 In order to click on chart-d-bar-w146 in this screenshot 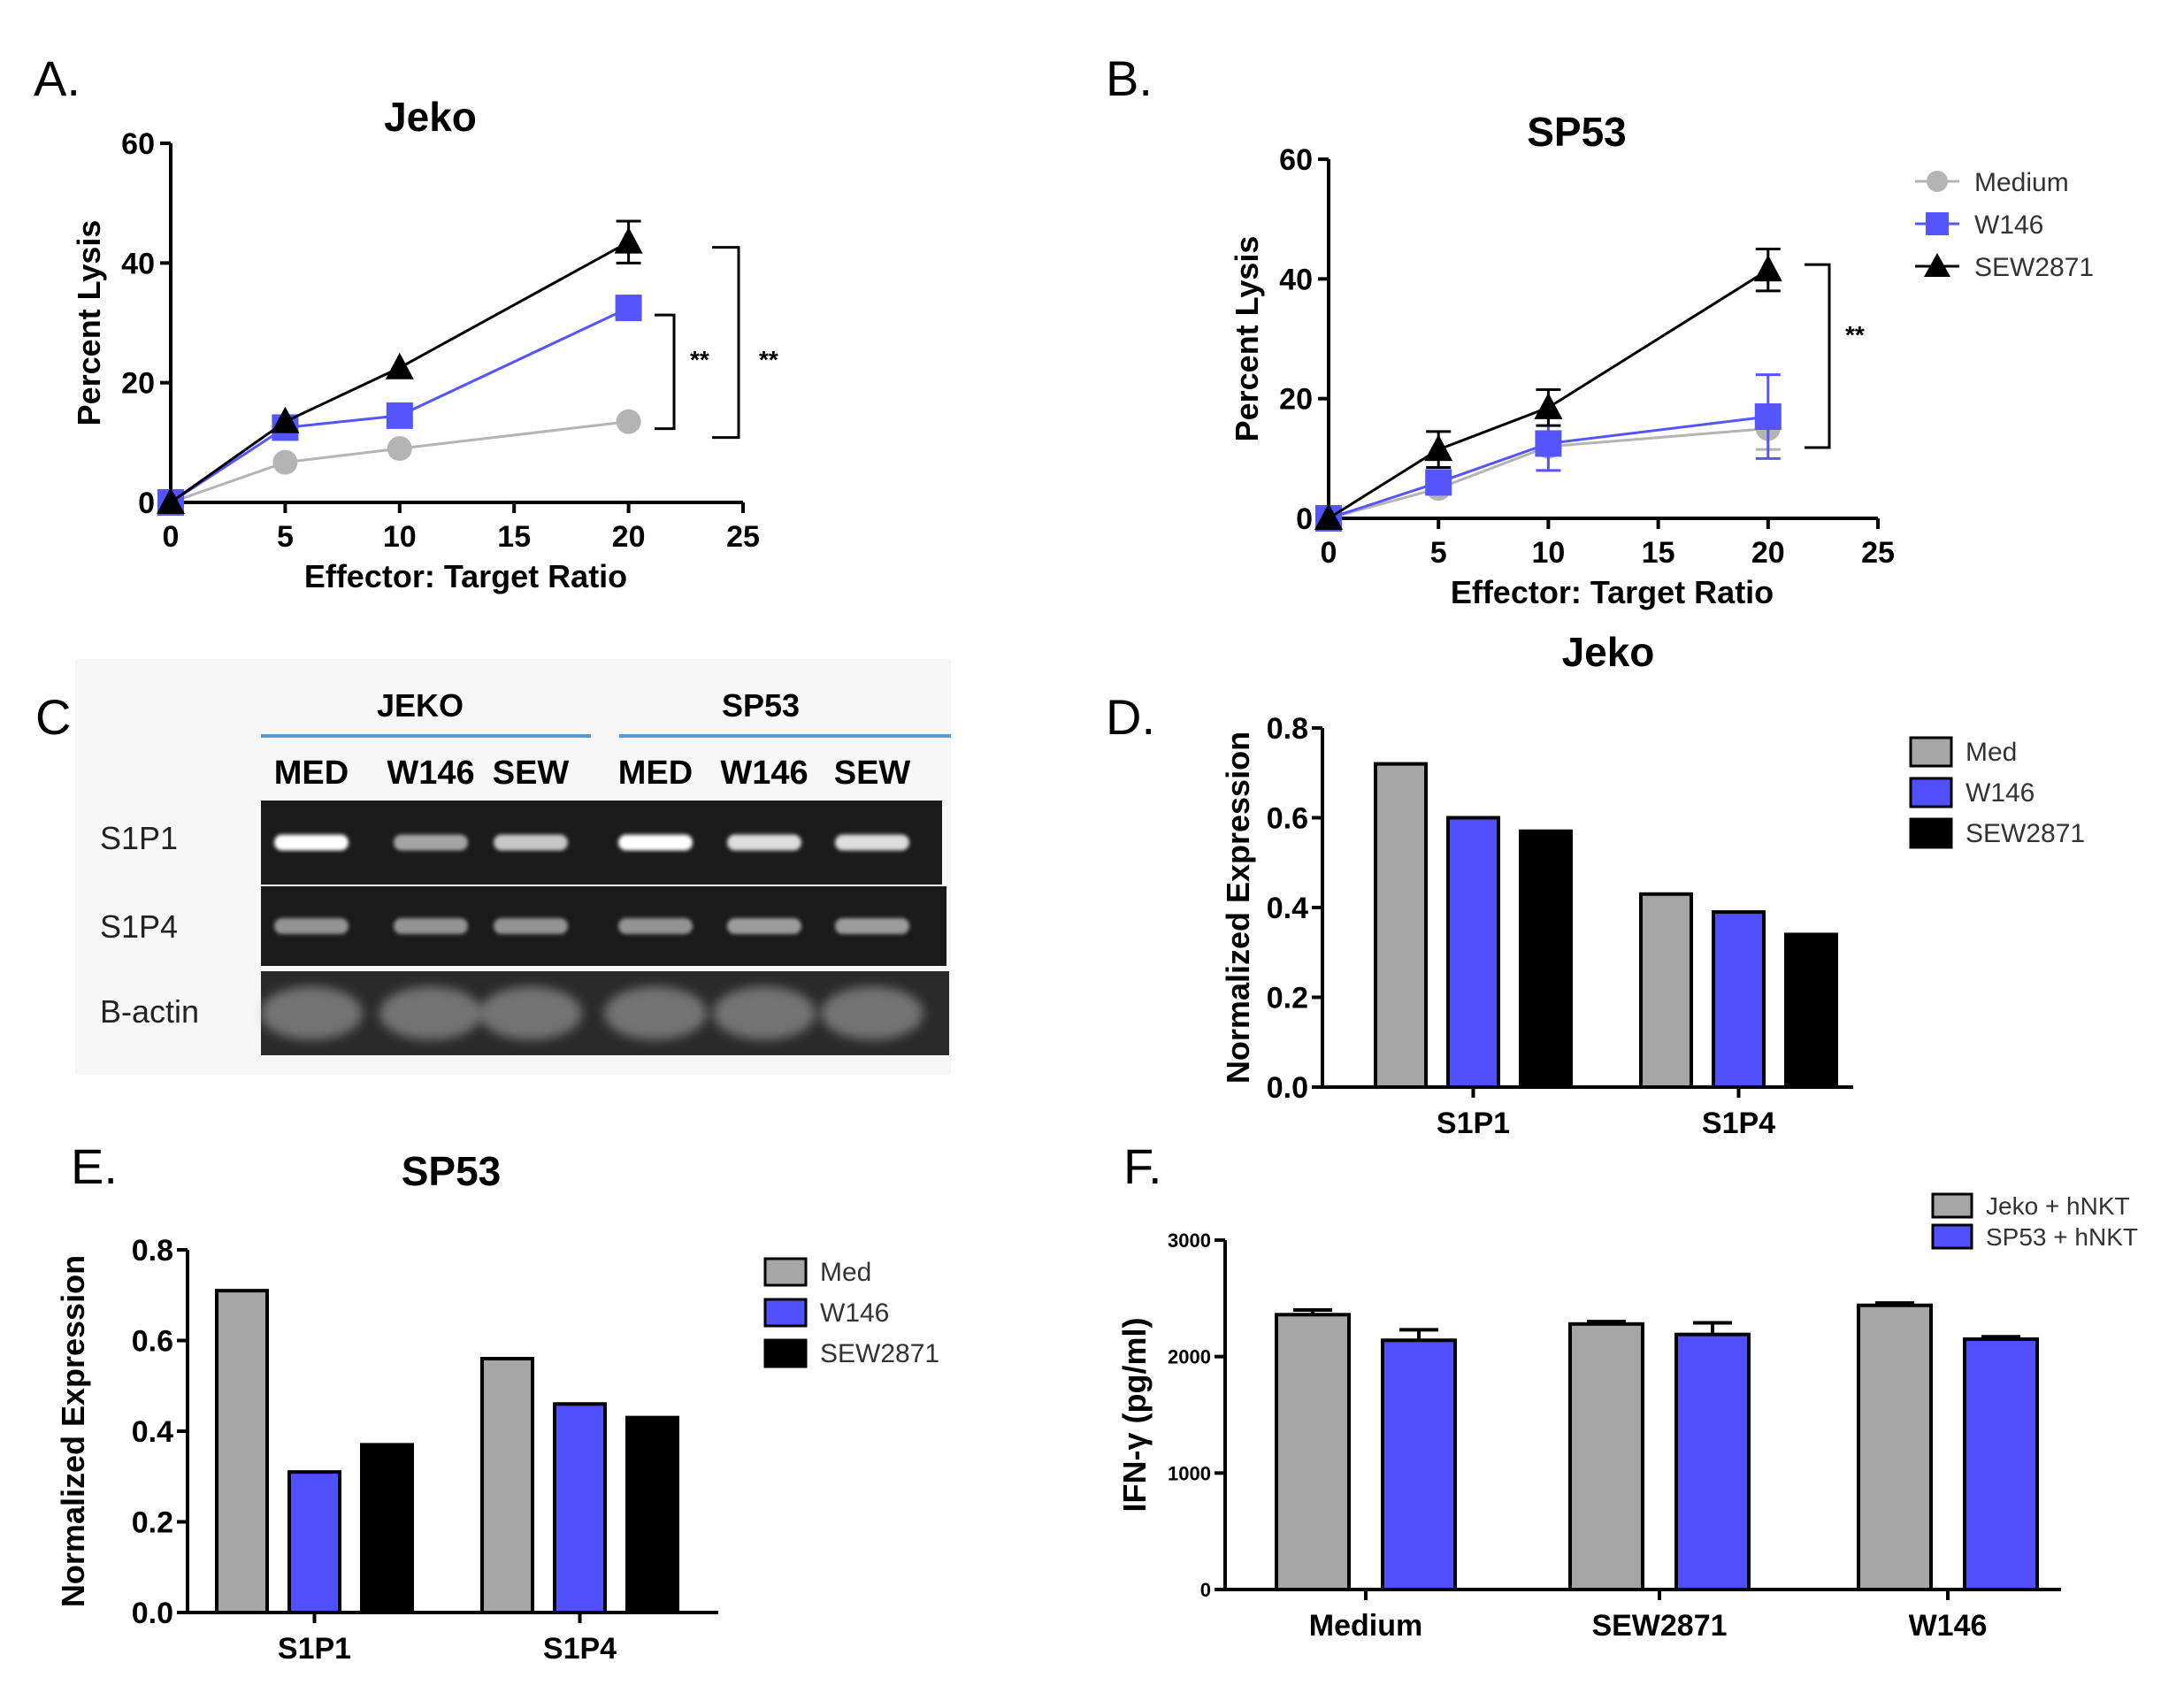, I will do `click(1739, 1000)`.